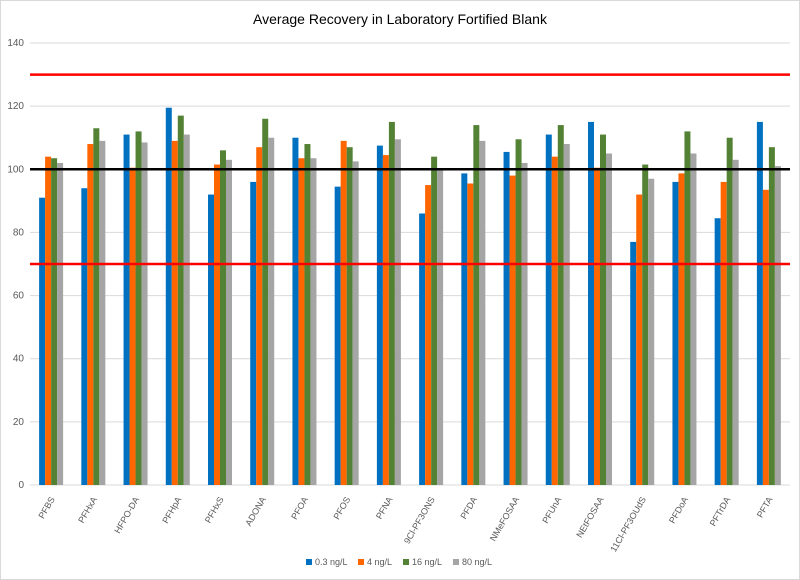 This screenshot has height=580, width=800. Describe the element at coordinates (19, 296) in the screenshot. I see `y-tick-label: 60` at that location.